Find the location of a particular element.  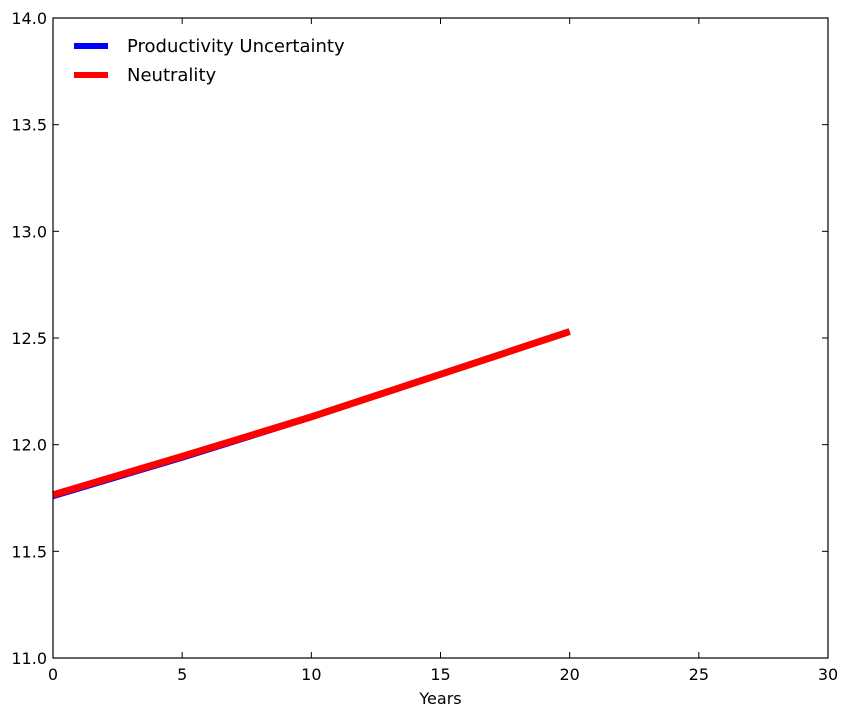

x-tick-label: 25 is located at coordinates (699, 674).